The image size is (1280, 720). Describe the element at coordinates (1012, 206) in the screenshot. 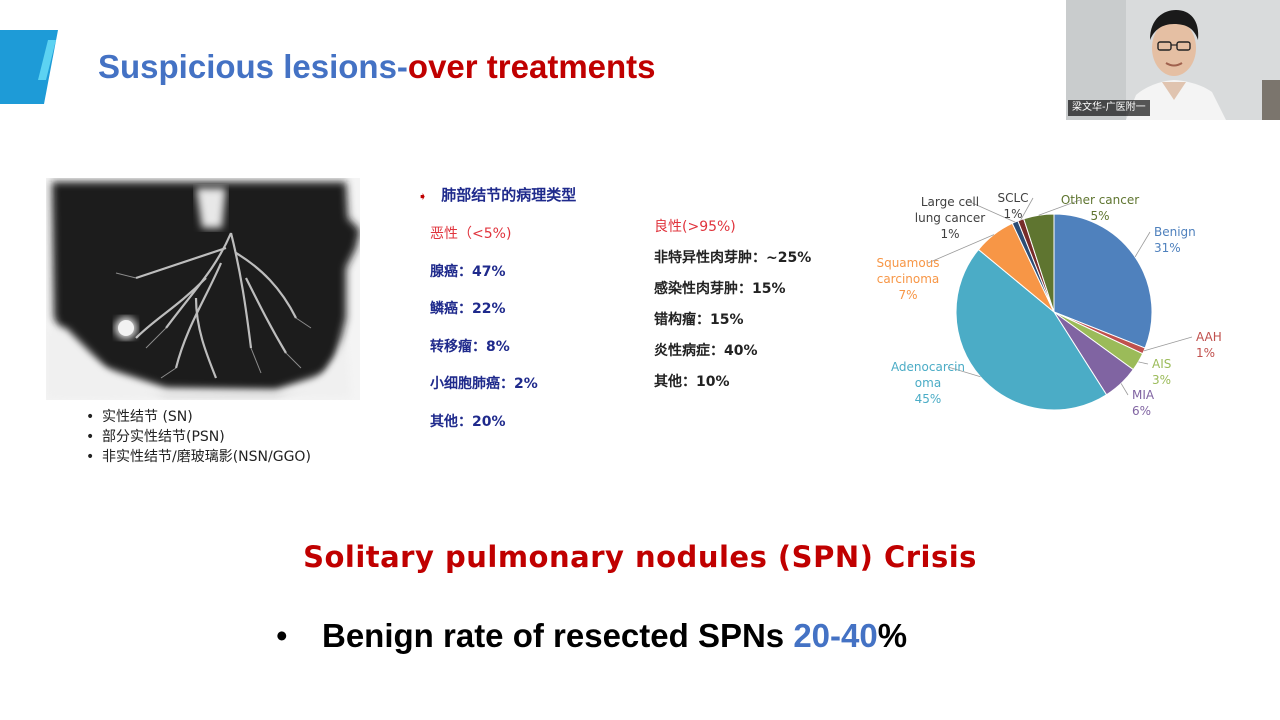

I see `pie-label-sclc: SCLC 1%` at that location.